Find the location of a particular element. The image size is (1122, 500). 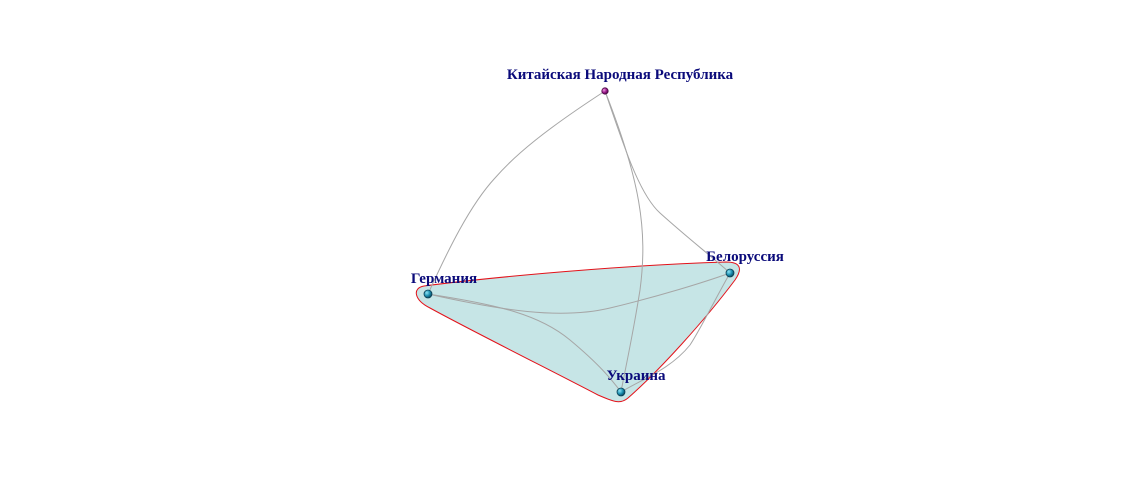

node-label-germany: Германия is located at coordinates (444, 279).